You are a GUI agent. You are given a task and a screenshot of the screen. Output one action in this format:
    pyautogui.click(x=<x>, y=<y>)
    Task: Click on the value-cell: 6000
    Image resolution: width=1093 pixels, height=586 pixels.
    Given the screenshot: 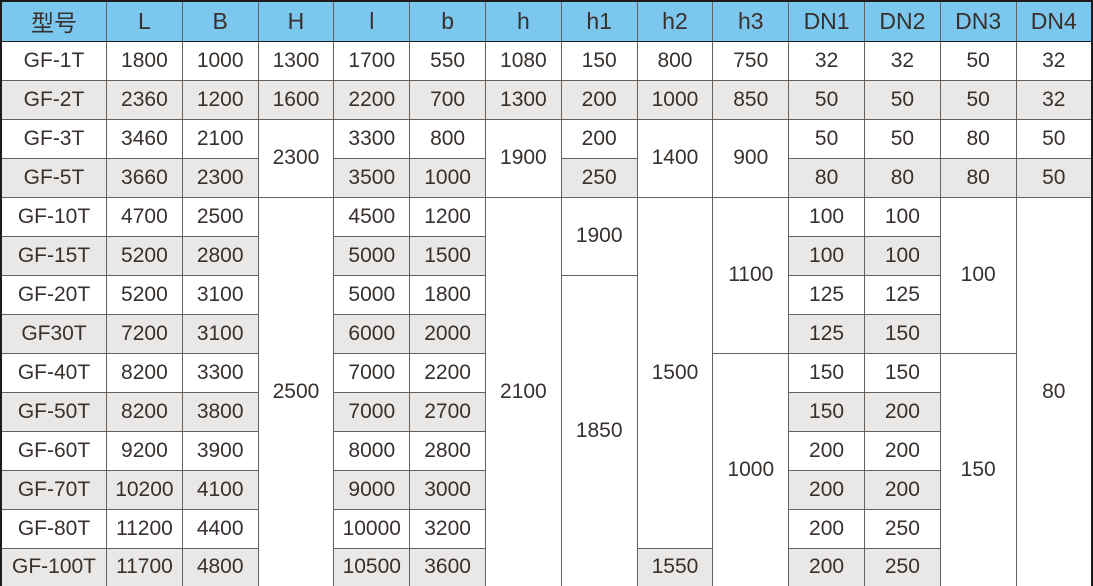 What is the action you would take?
    pyautogui.click(x=372, y=333)
    